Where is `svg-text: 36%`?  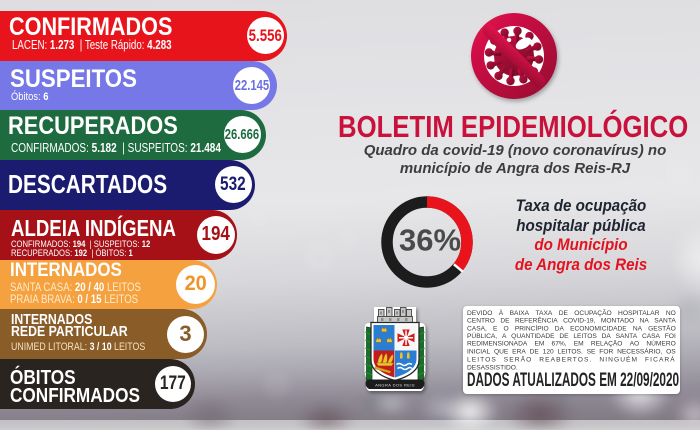
svg-text: 36% is located at coordinates (430, 240).